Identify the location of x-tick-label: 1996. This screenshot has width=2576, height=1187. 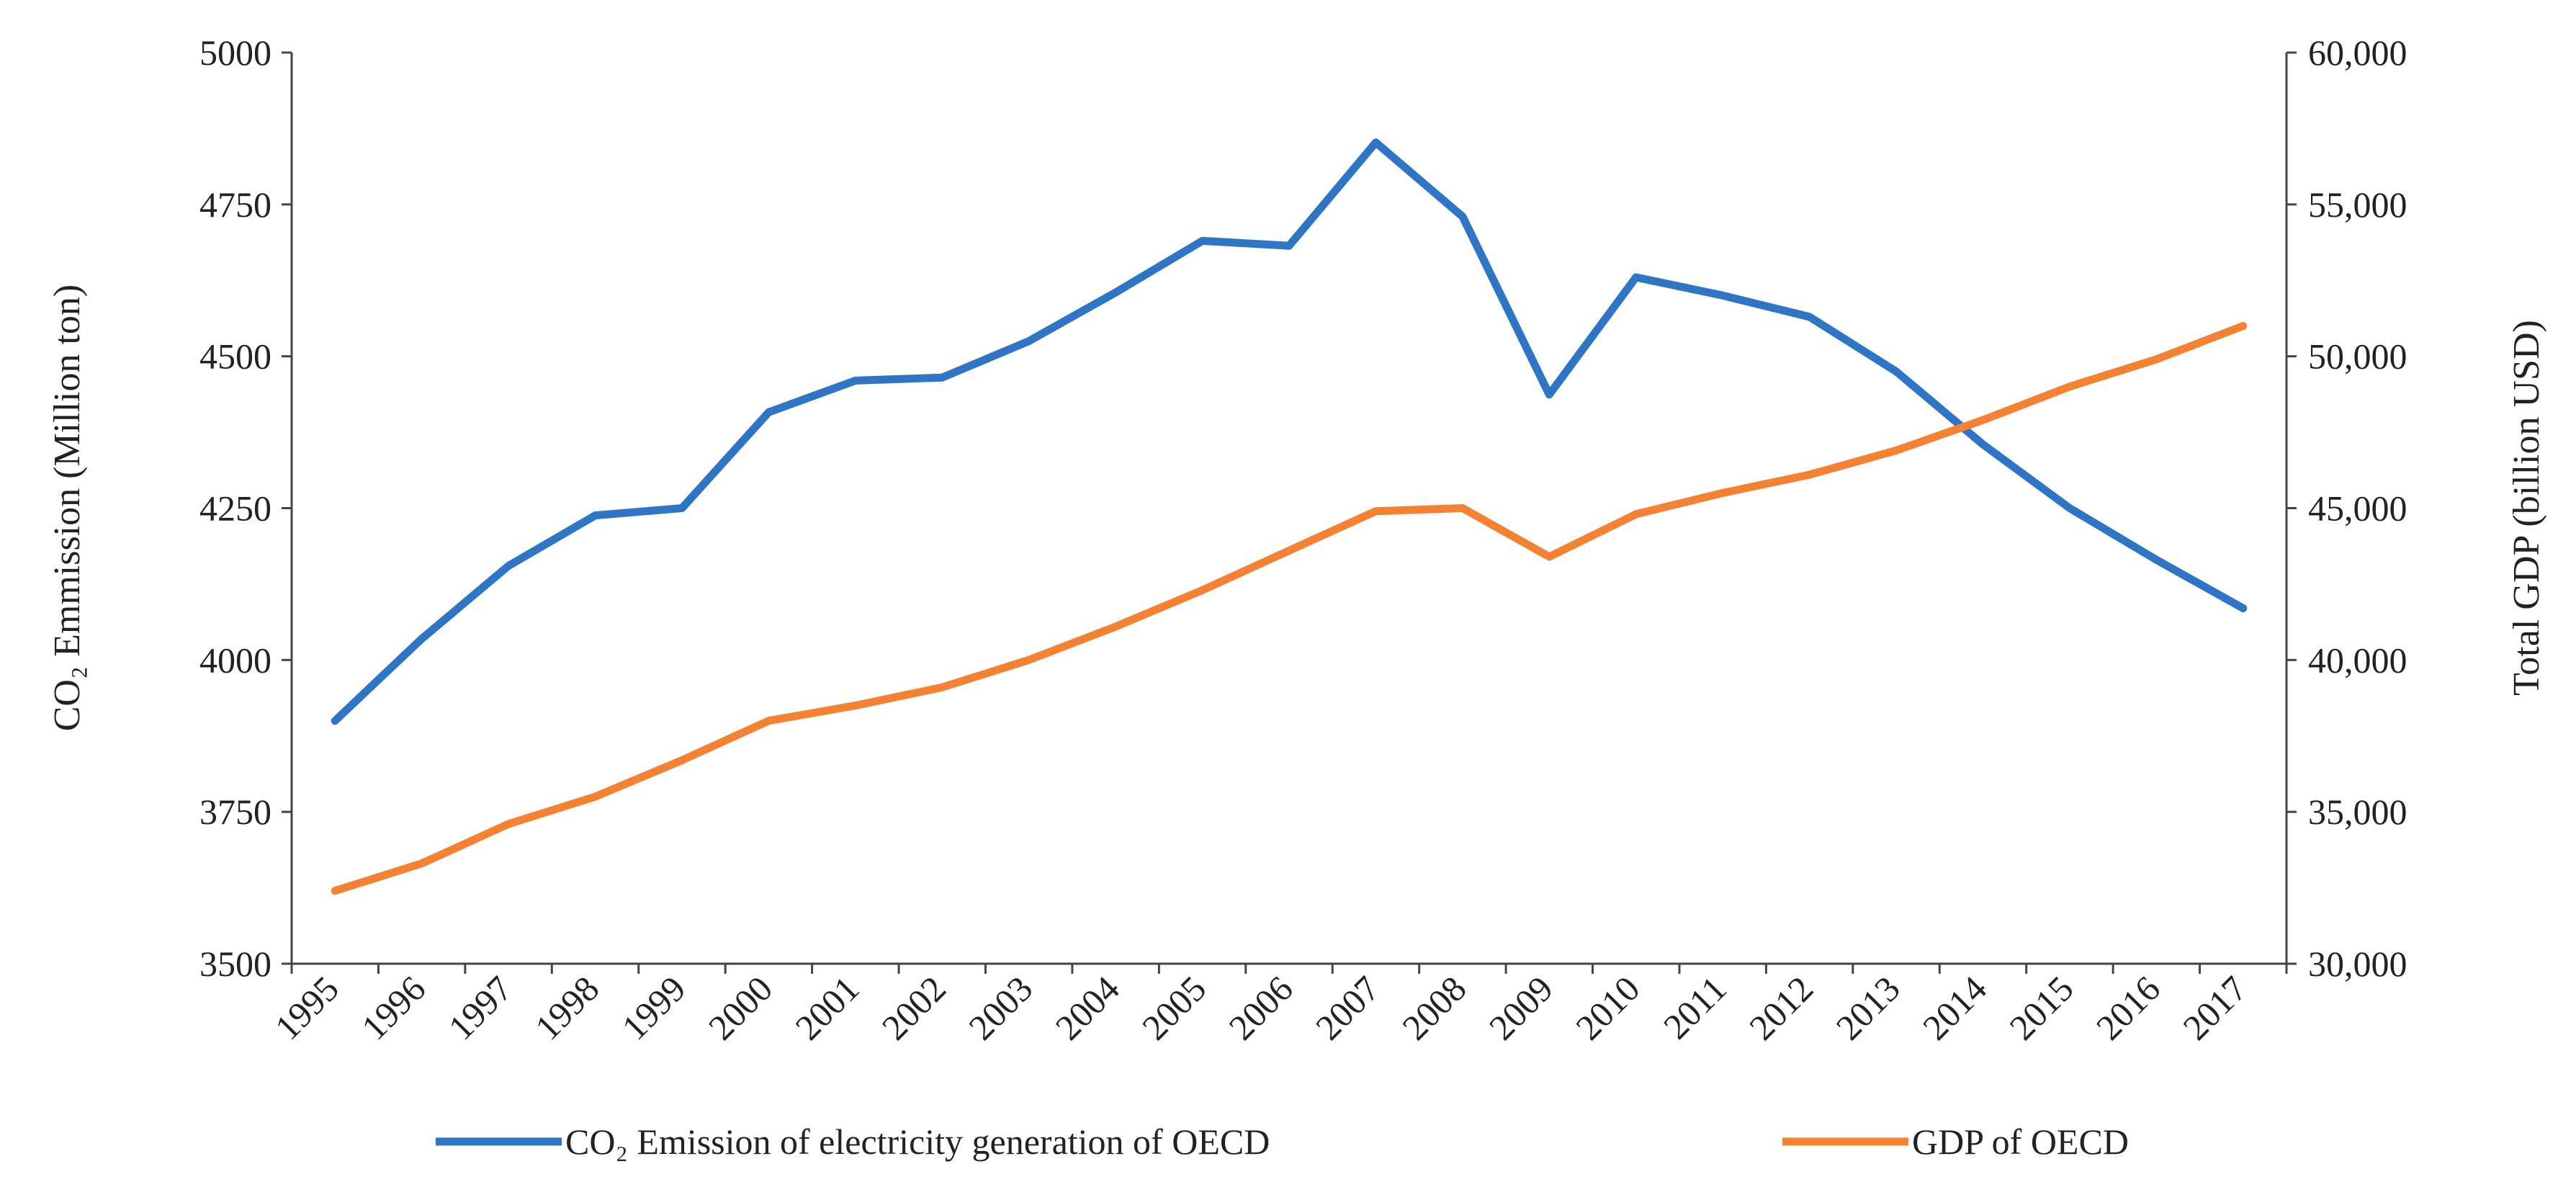
(393, 1008).